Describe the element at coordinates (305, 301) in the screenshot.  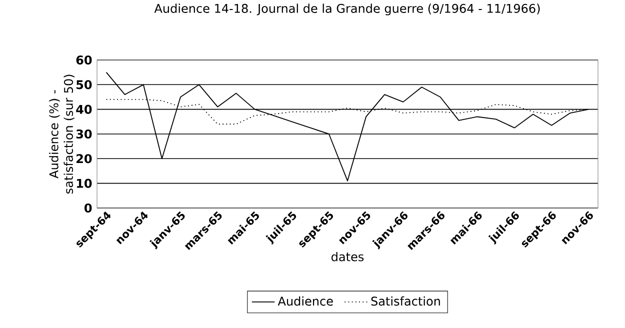
I see `legend-label: Audience` at that location.